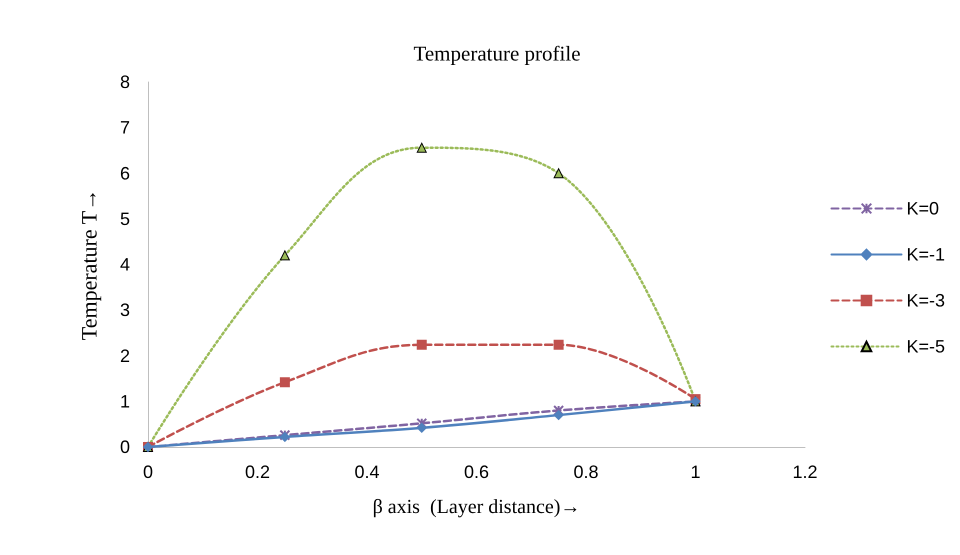 The width and height of the screenshot is (960, 555). Describe the element at coordinates (89, 264) in the screenshot. I see `y-axis-title: Temperature T→` at that location.